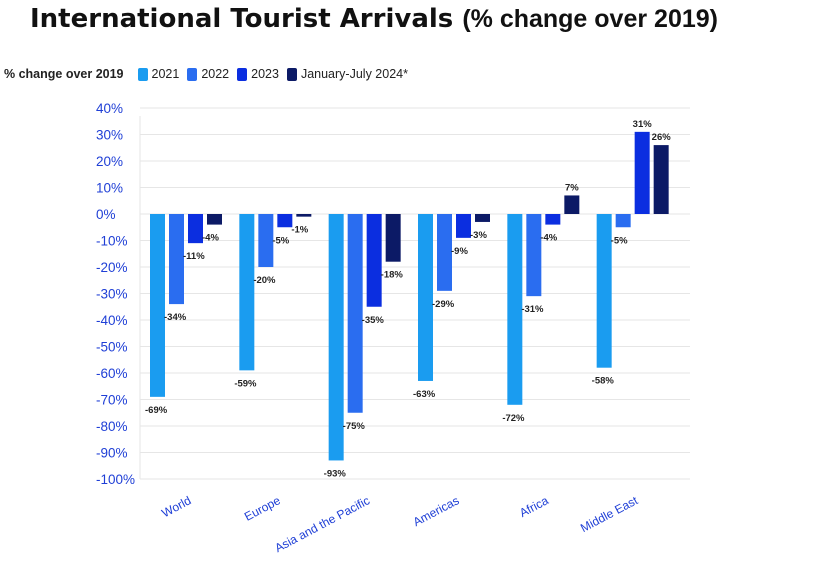 The image size is (835, 571). What do you see at coordinates (424, 394) in the screenshot?
I see `data-label: -63%` at bounding box center [424, 394].